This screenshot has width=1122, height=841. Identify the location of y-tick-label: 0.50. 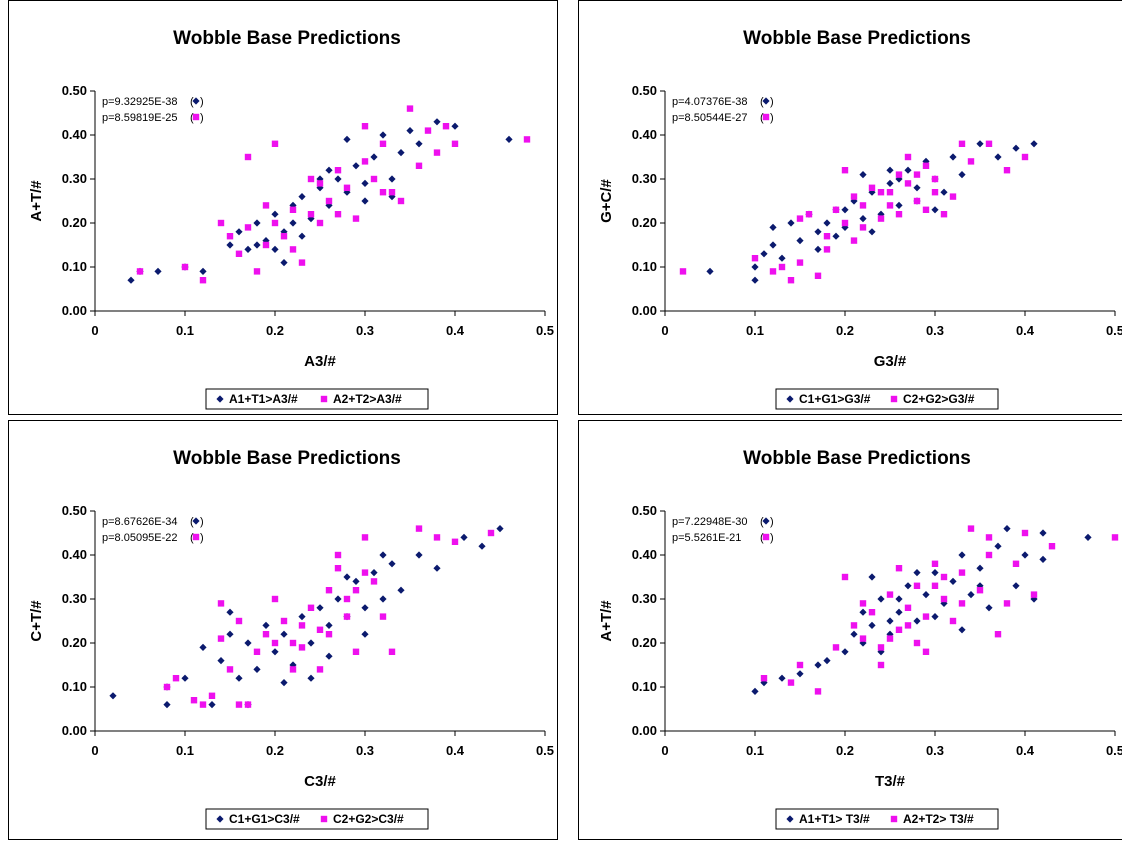
(74, 510).